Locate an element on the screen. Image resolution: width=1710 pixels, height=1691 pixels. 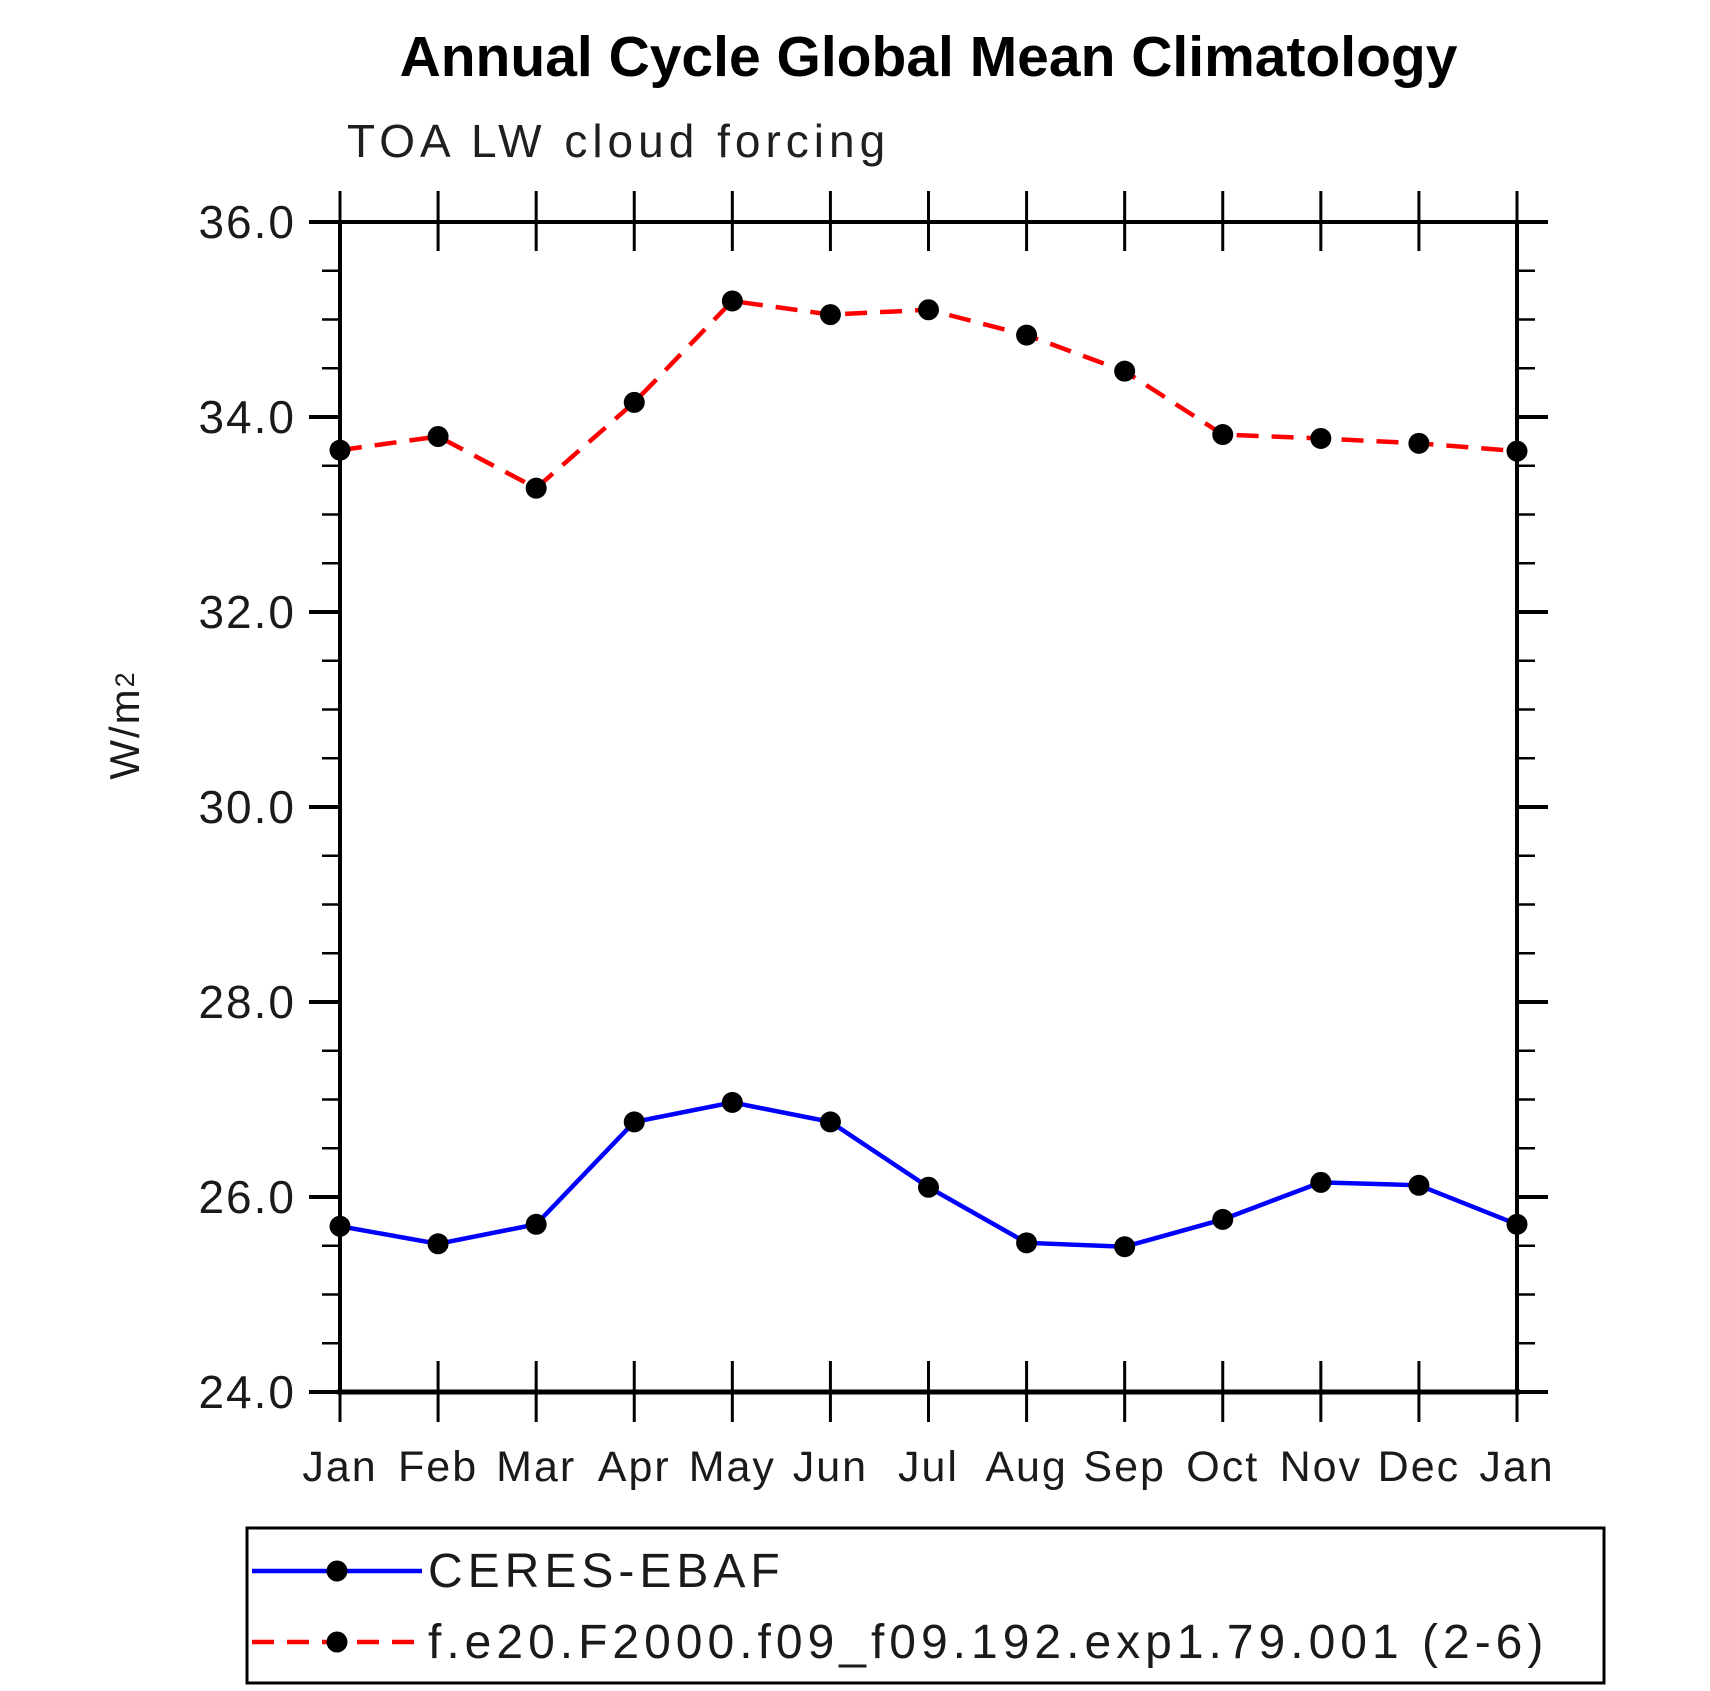
x-tick-label: Aug is located at coordinates (1026, 1467).